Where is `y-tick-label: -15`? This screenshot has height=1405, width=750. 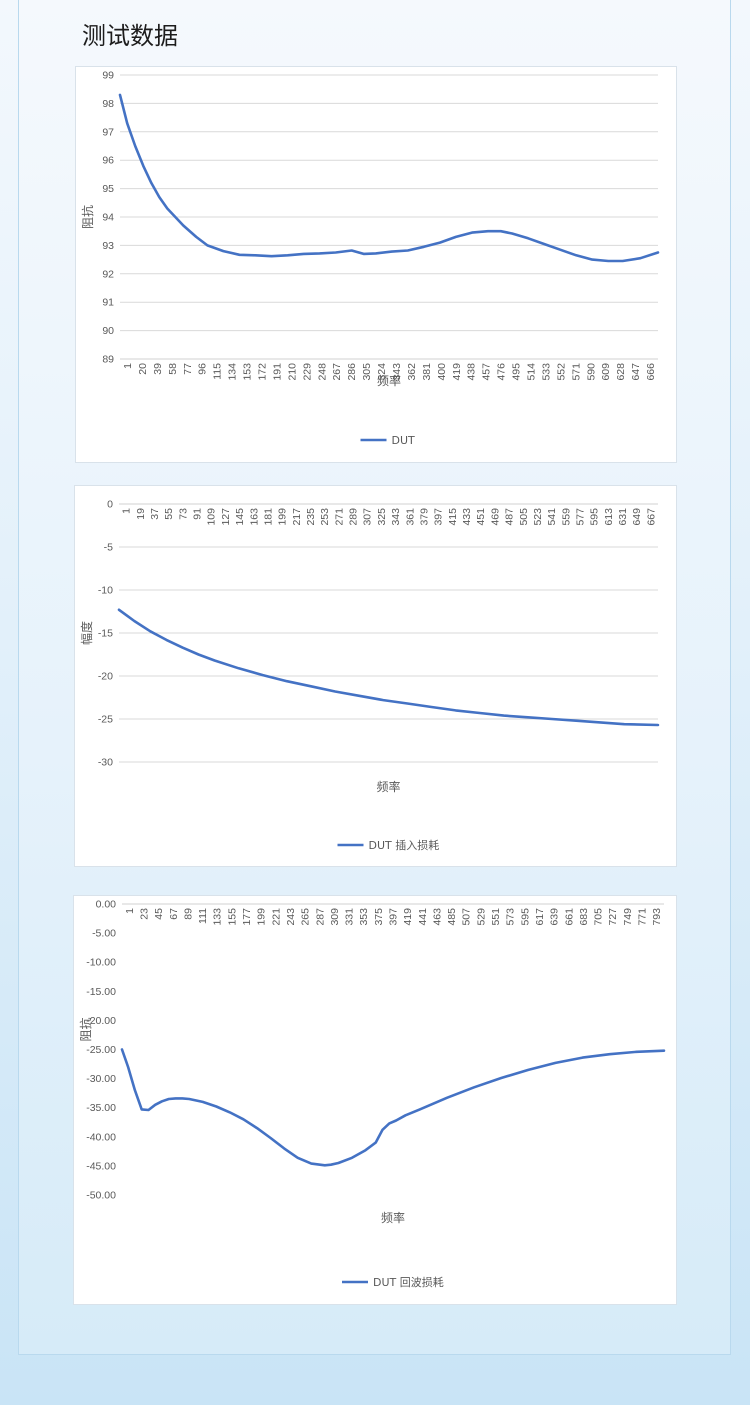
y-tick-label: -15 is located at coordinates (105, 634).